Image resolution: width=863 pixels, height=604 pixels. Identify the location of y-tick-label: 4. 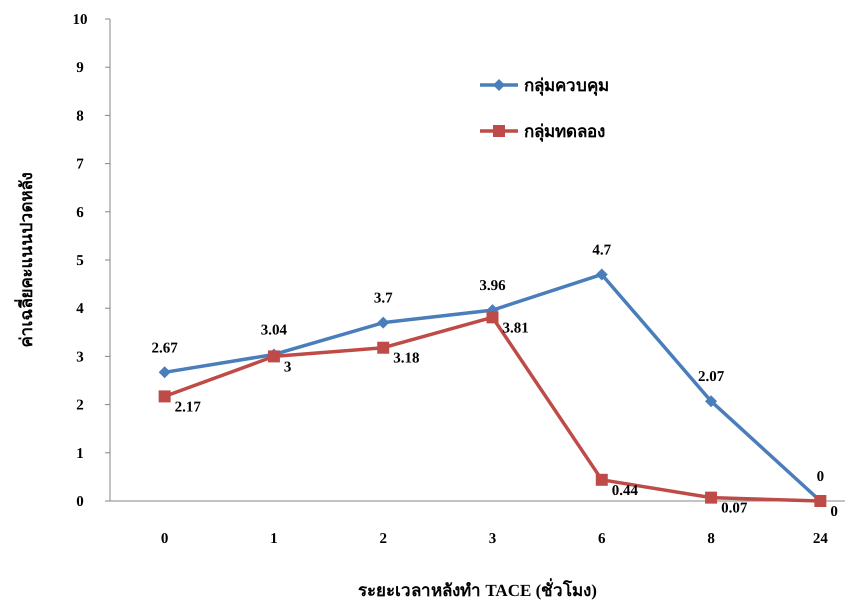
(80, 309).